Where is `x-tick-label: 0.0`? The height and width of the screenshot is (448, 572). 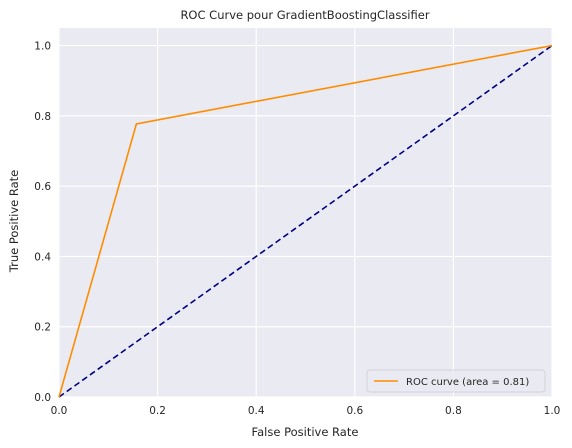
x-tick-label: 0.0 is located at coordinates (59, 411).